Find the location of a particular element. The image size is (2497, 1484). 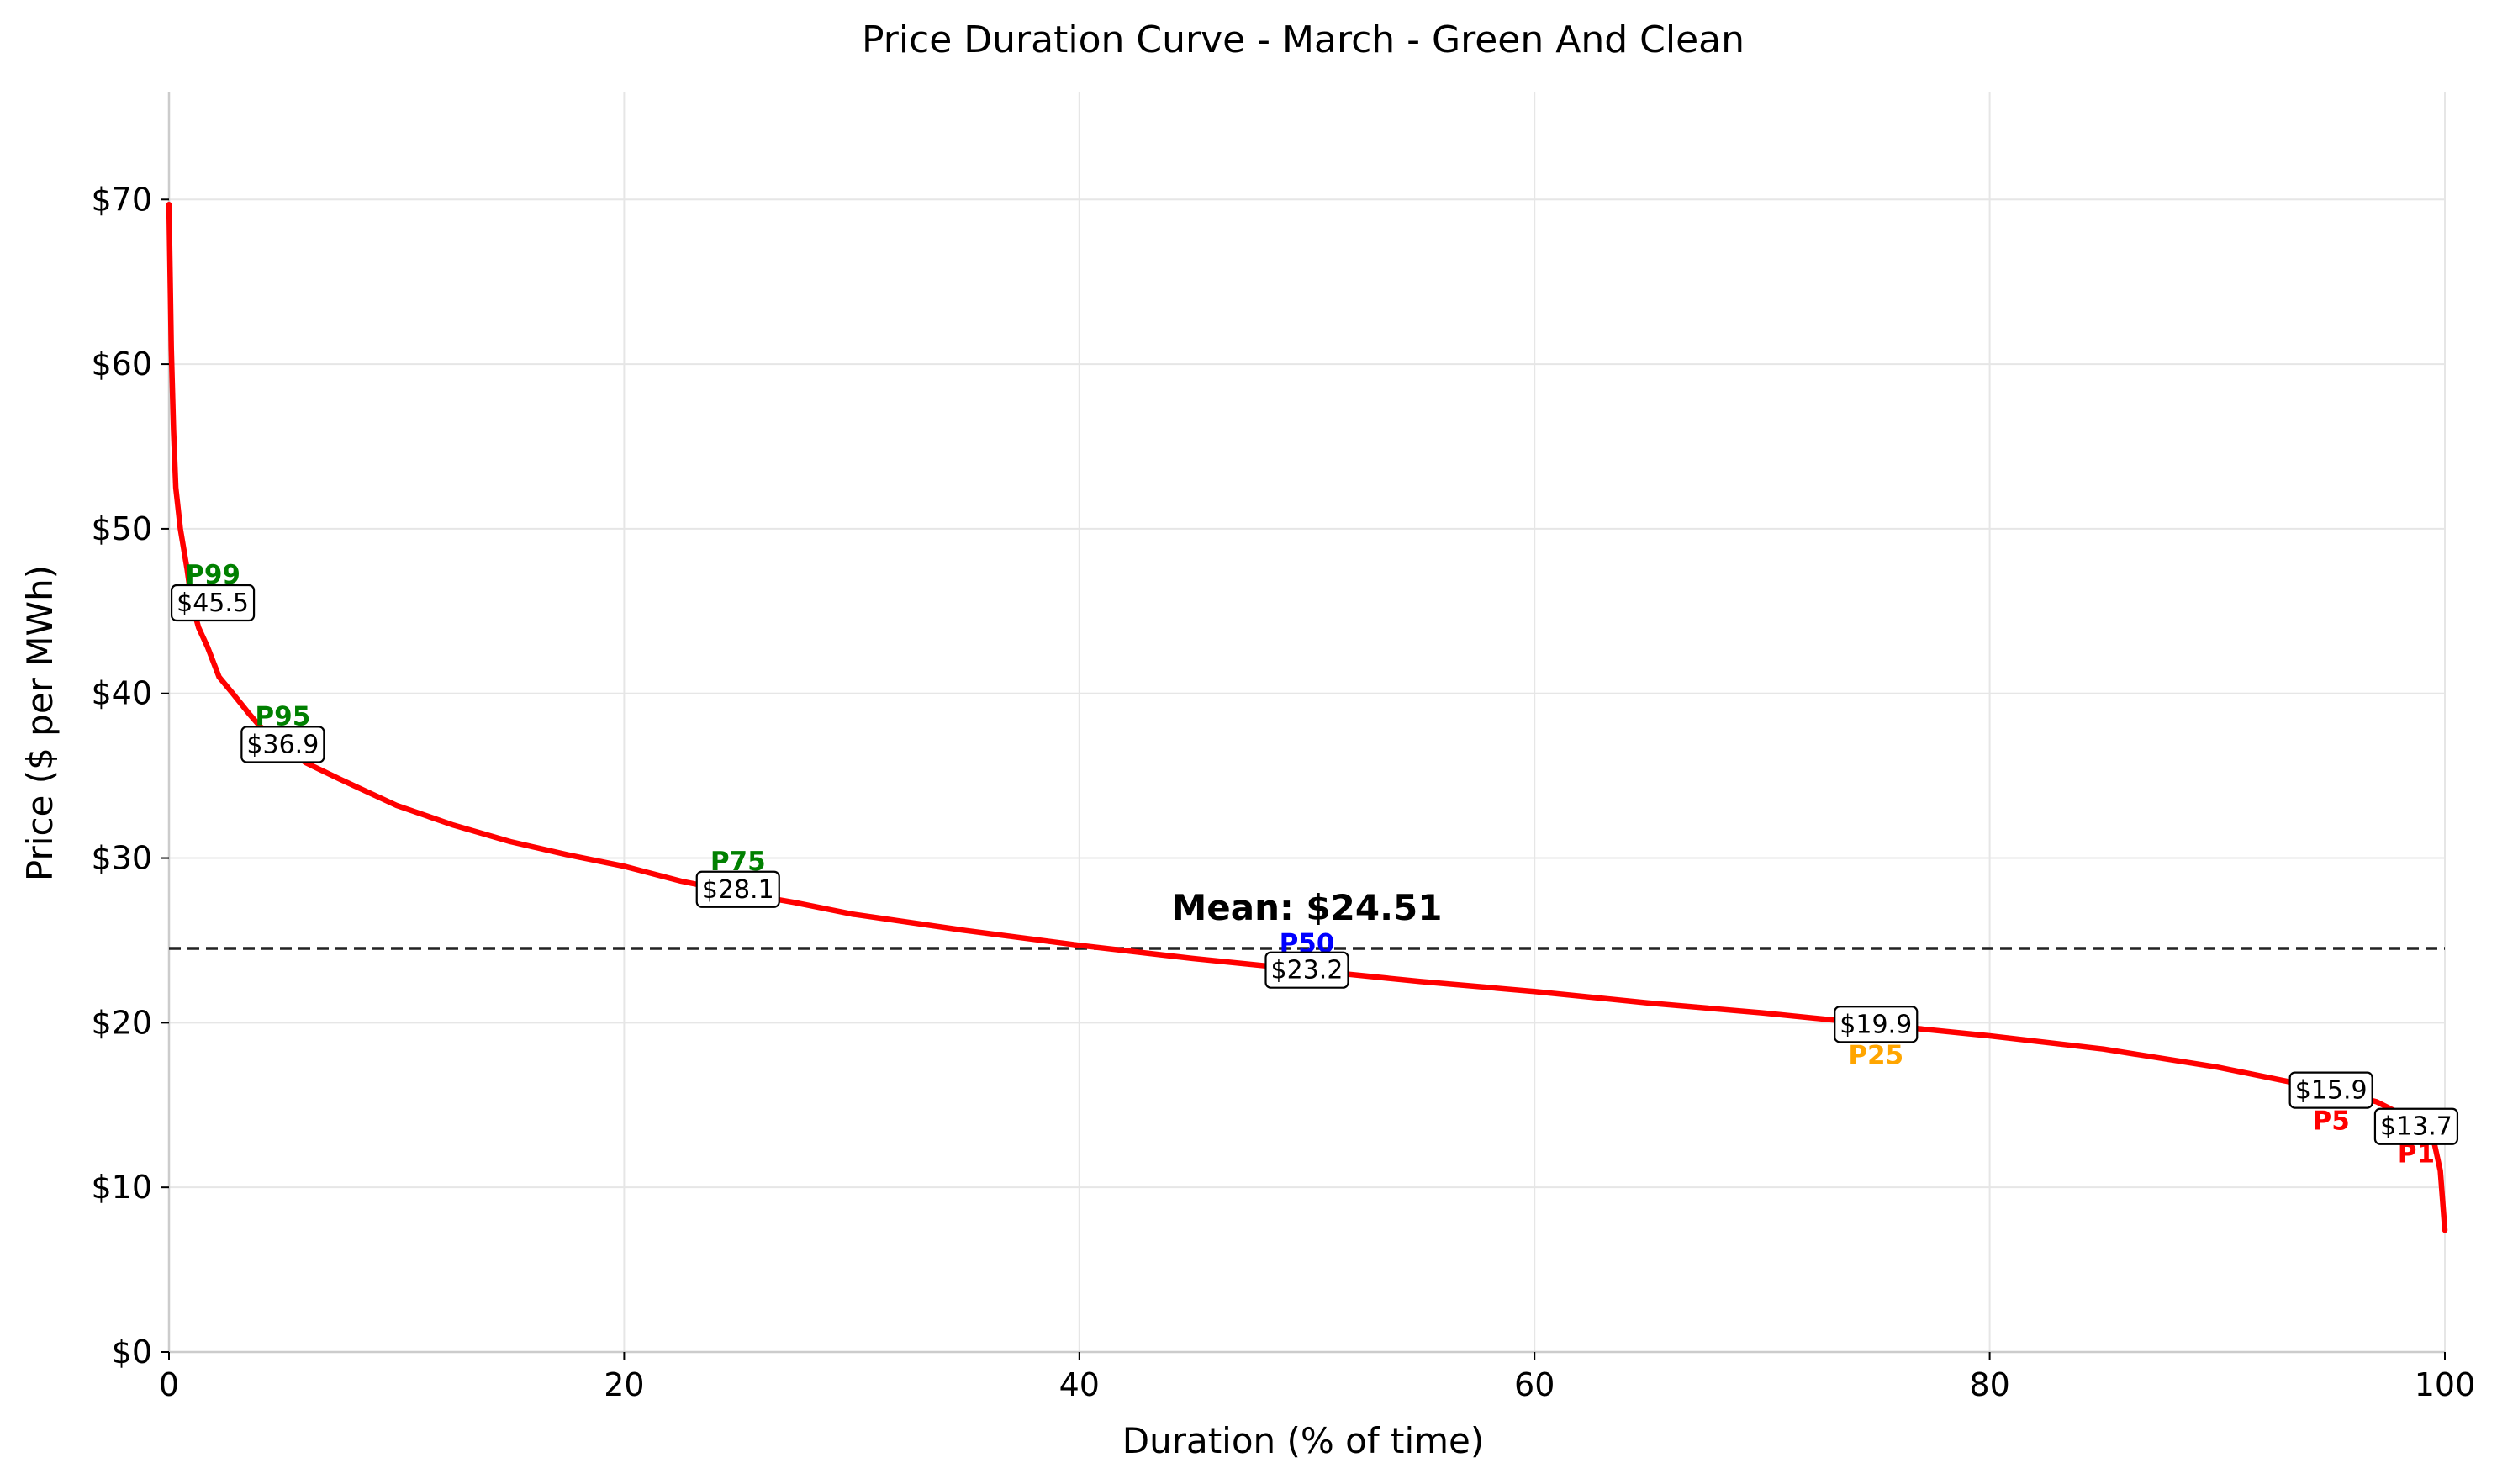

y-tick-label: $50 is located at coordinates (121, 528).